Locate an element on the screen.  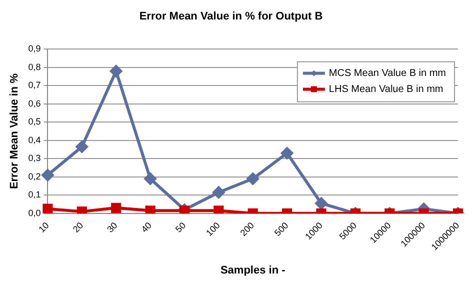
legend-label: MCS Mean Value B in mm is located at coordinates (387, 73).